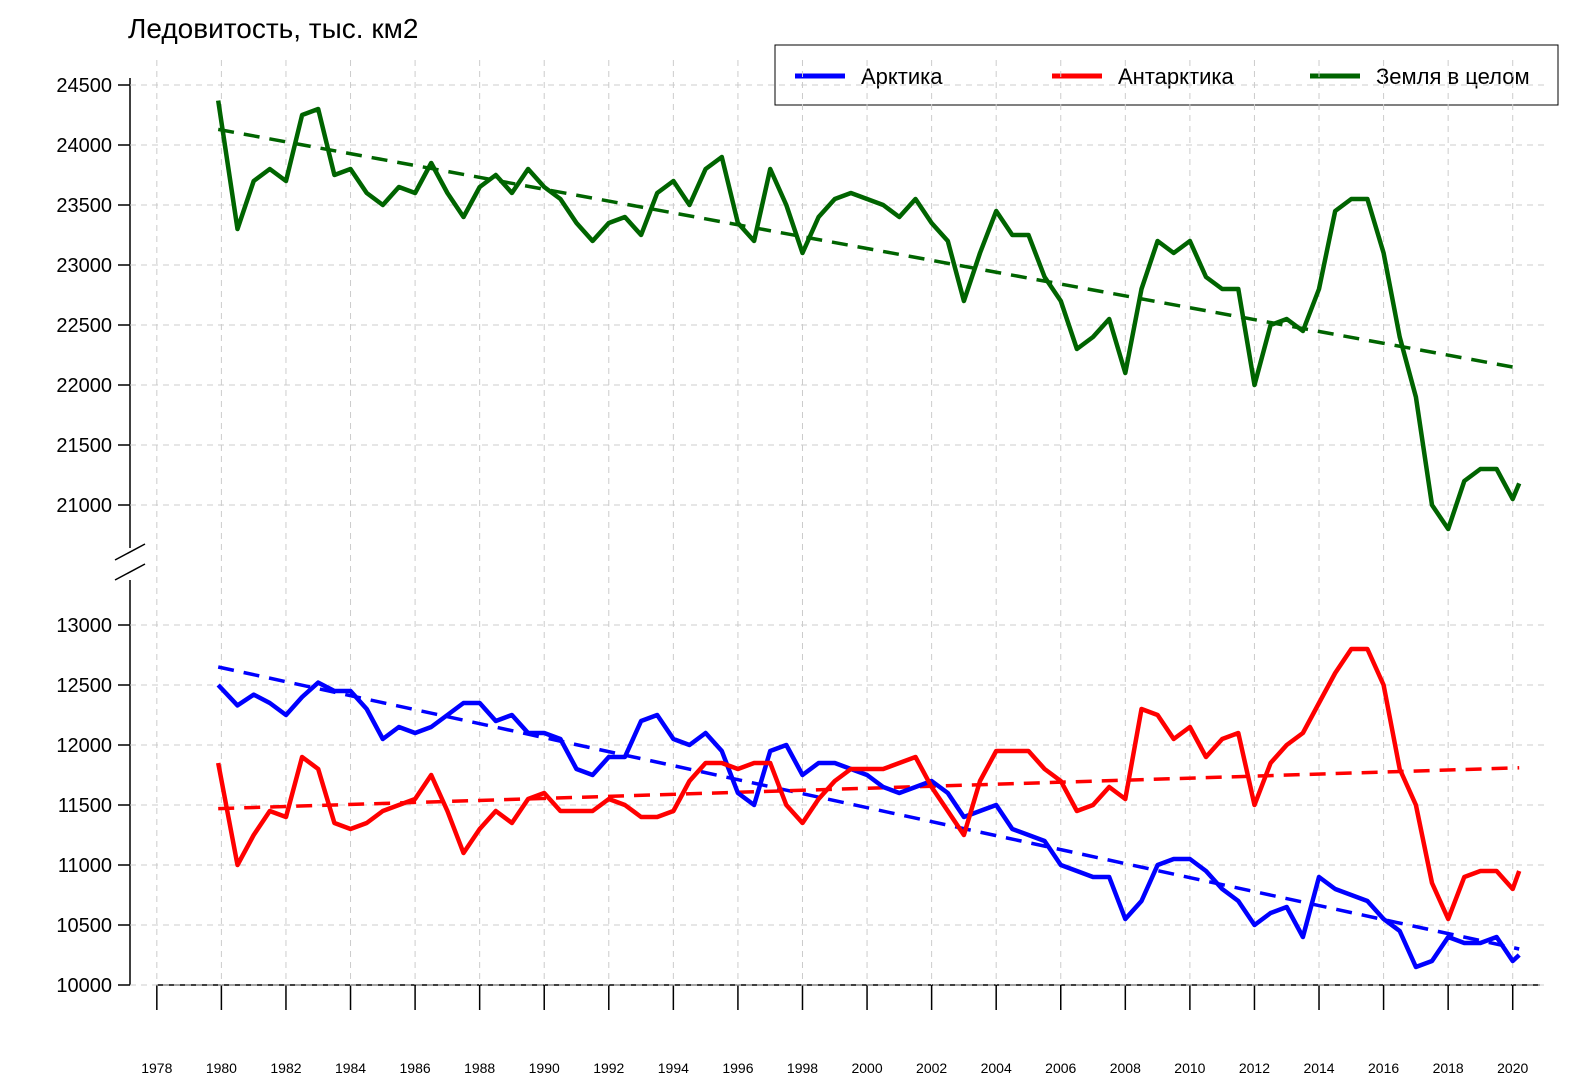 The width and height of the screenshot is (1569, 1084). What do you see at coordinates (608, 1068) in the screenshot?
I see `x-tick-label: 1992` at bounding box center [608, 1068].